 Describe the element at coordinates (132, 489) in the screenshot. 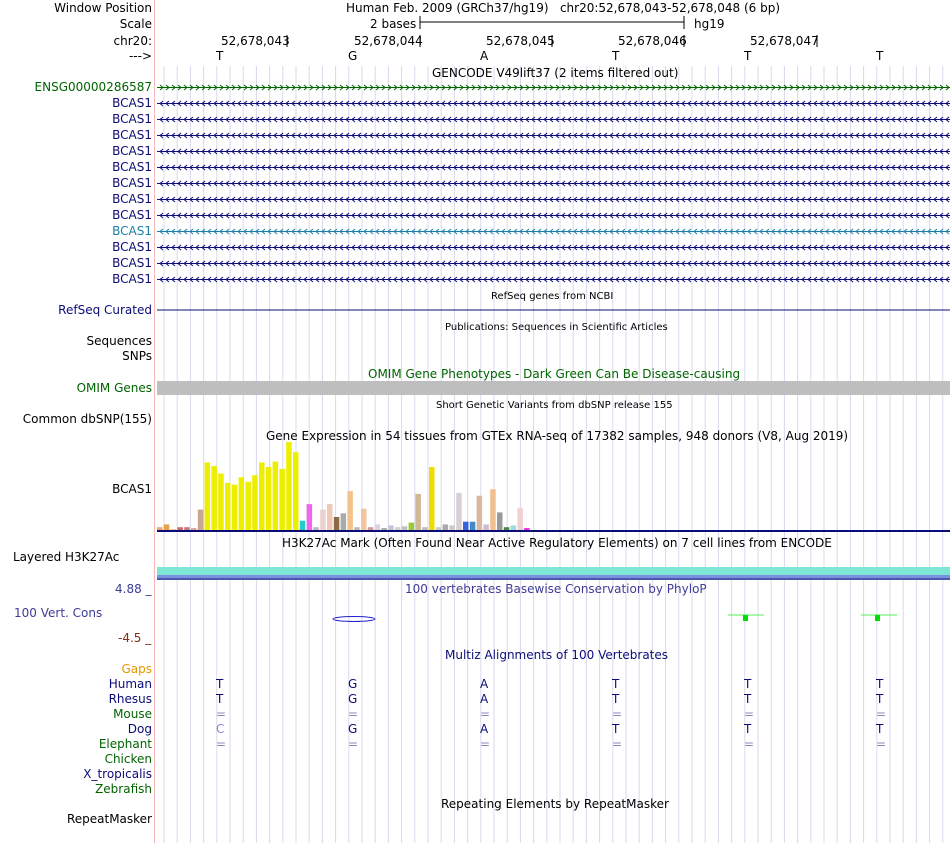

I see `gtex-gene-label: BCAS1` at that location.